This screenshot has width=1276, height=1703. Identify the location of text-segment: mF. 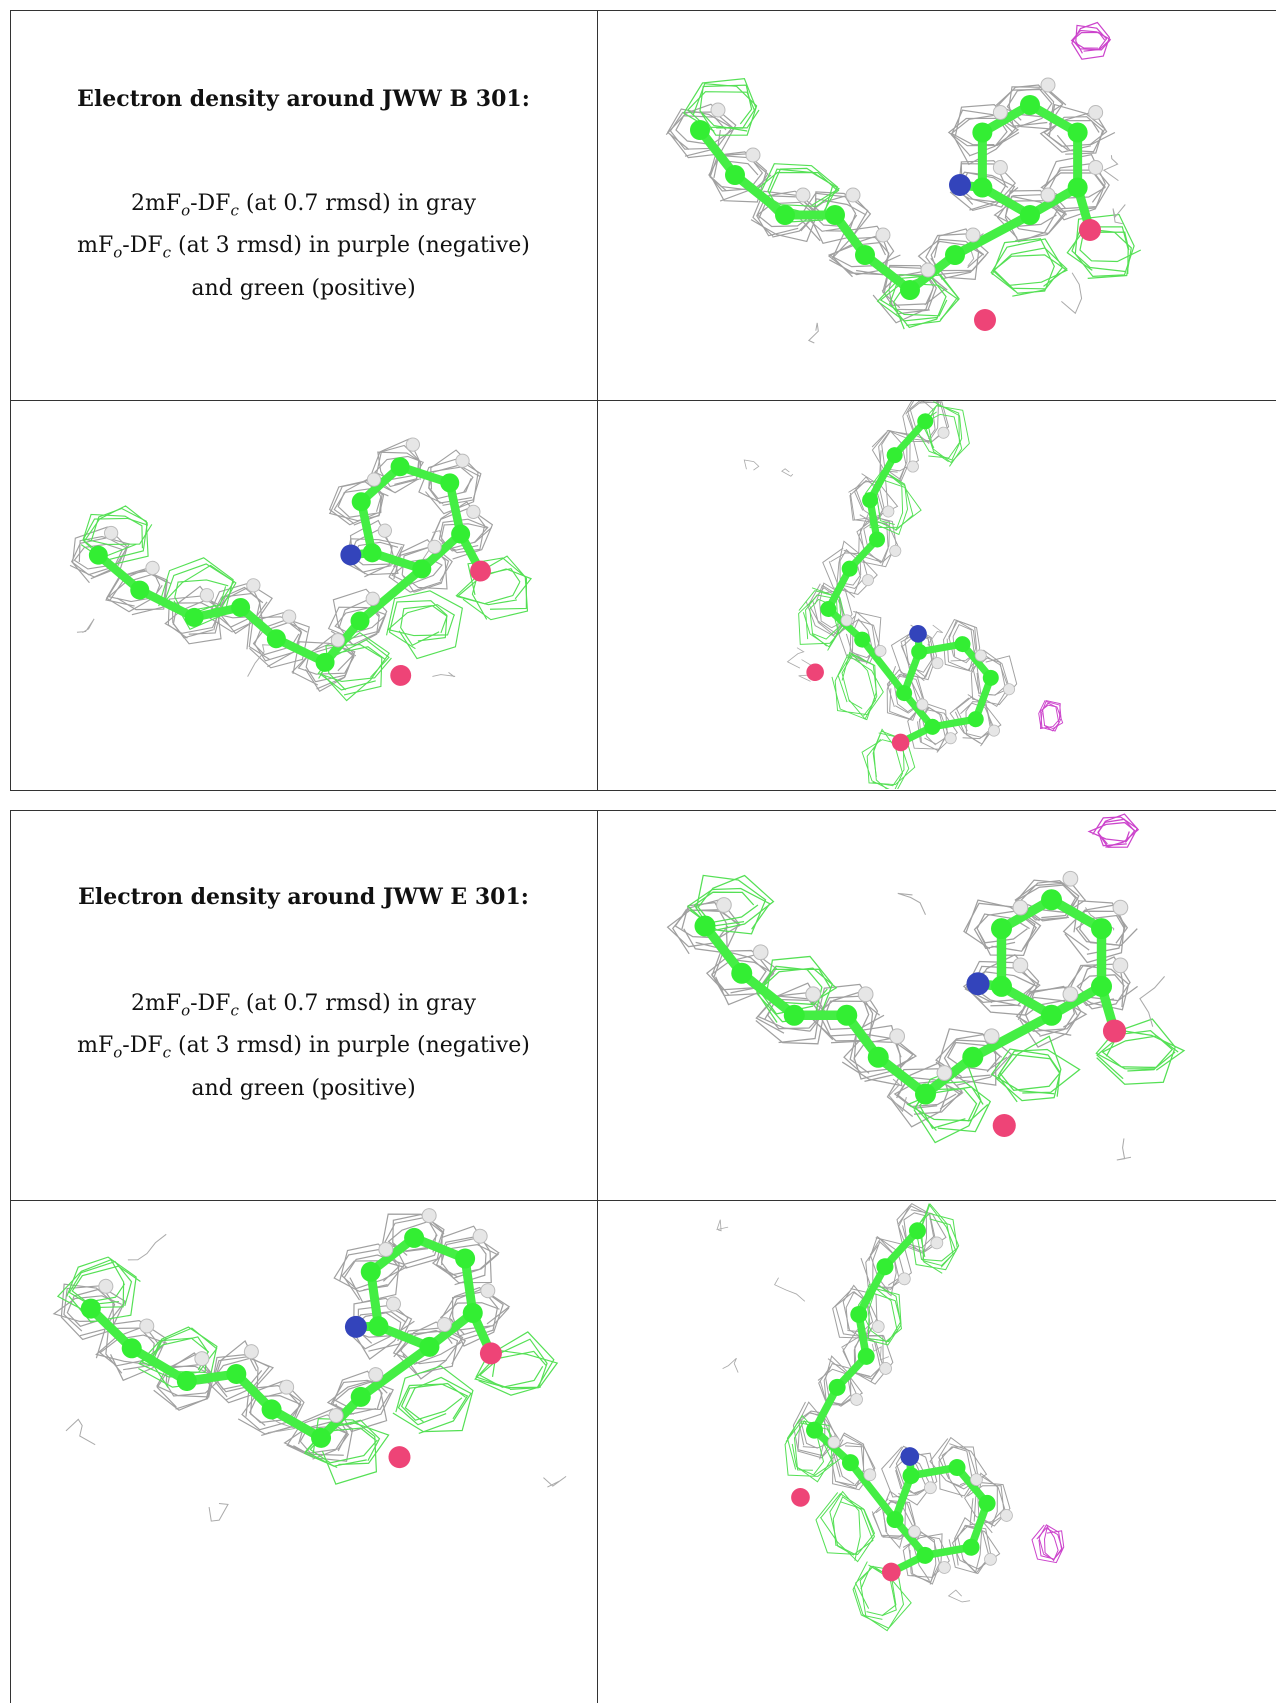
(95, 1046).